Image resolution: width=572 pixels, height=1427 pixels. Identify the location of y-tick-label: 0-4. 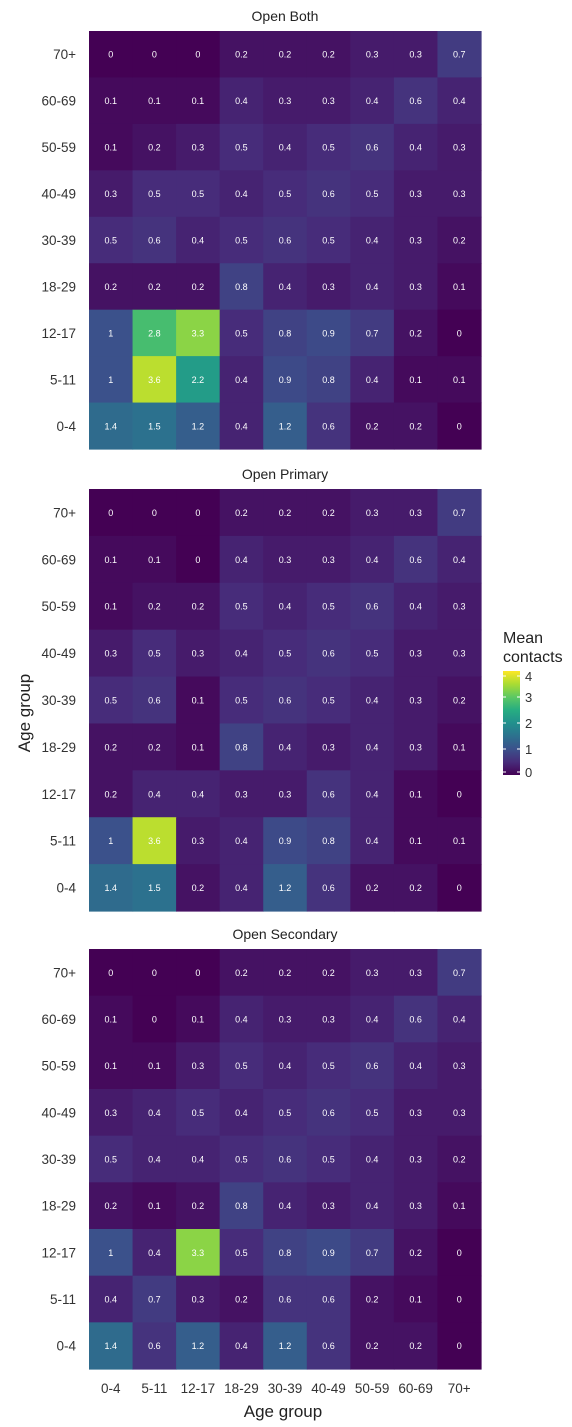
(66, 426).